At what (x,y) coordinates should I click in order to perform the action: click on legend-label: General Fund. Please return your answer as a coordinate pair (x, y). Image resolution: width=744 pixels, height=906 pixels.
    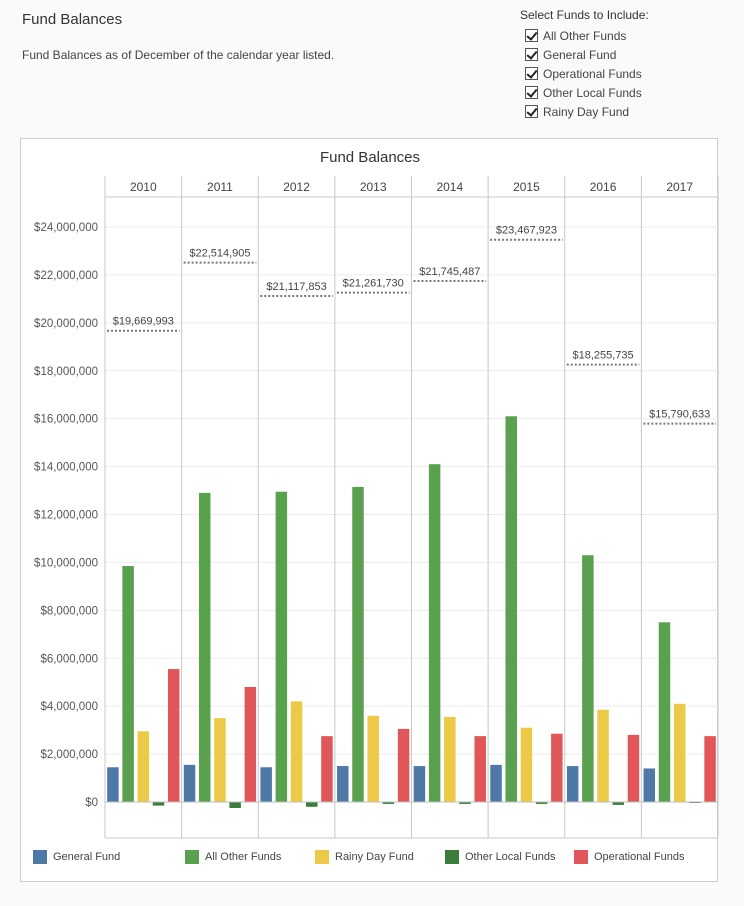
    Looking at the image, I should click on (87, 857).